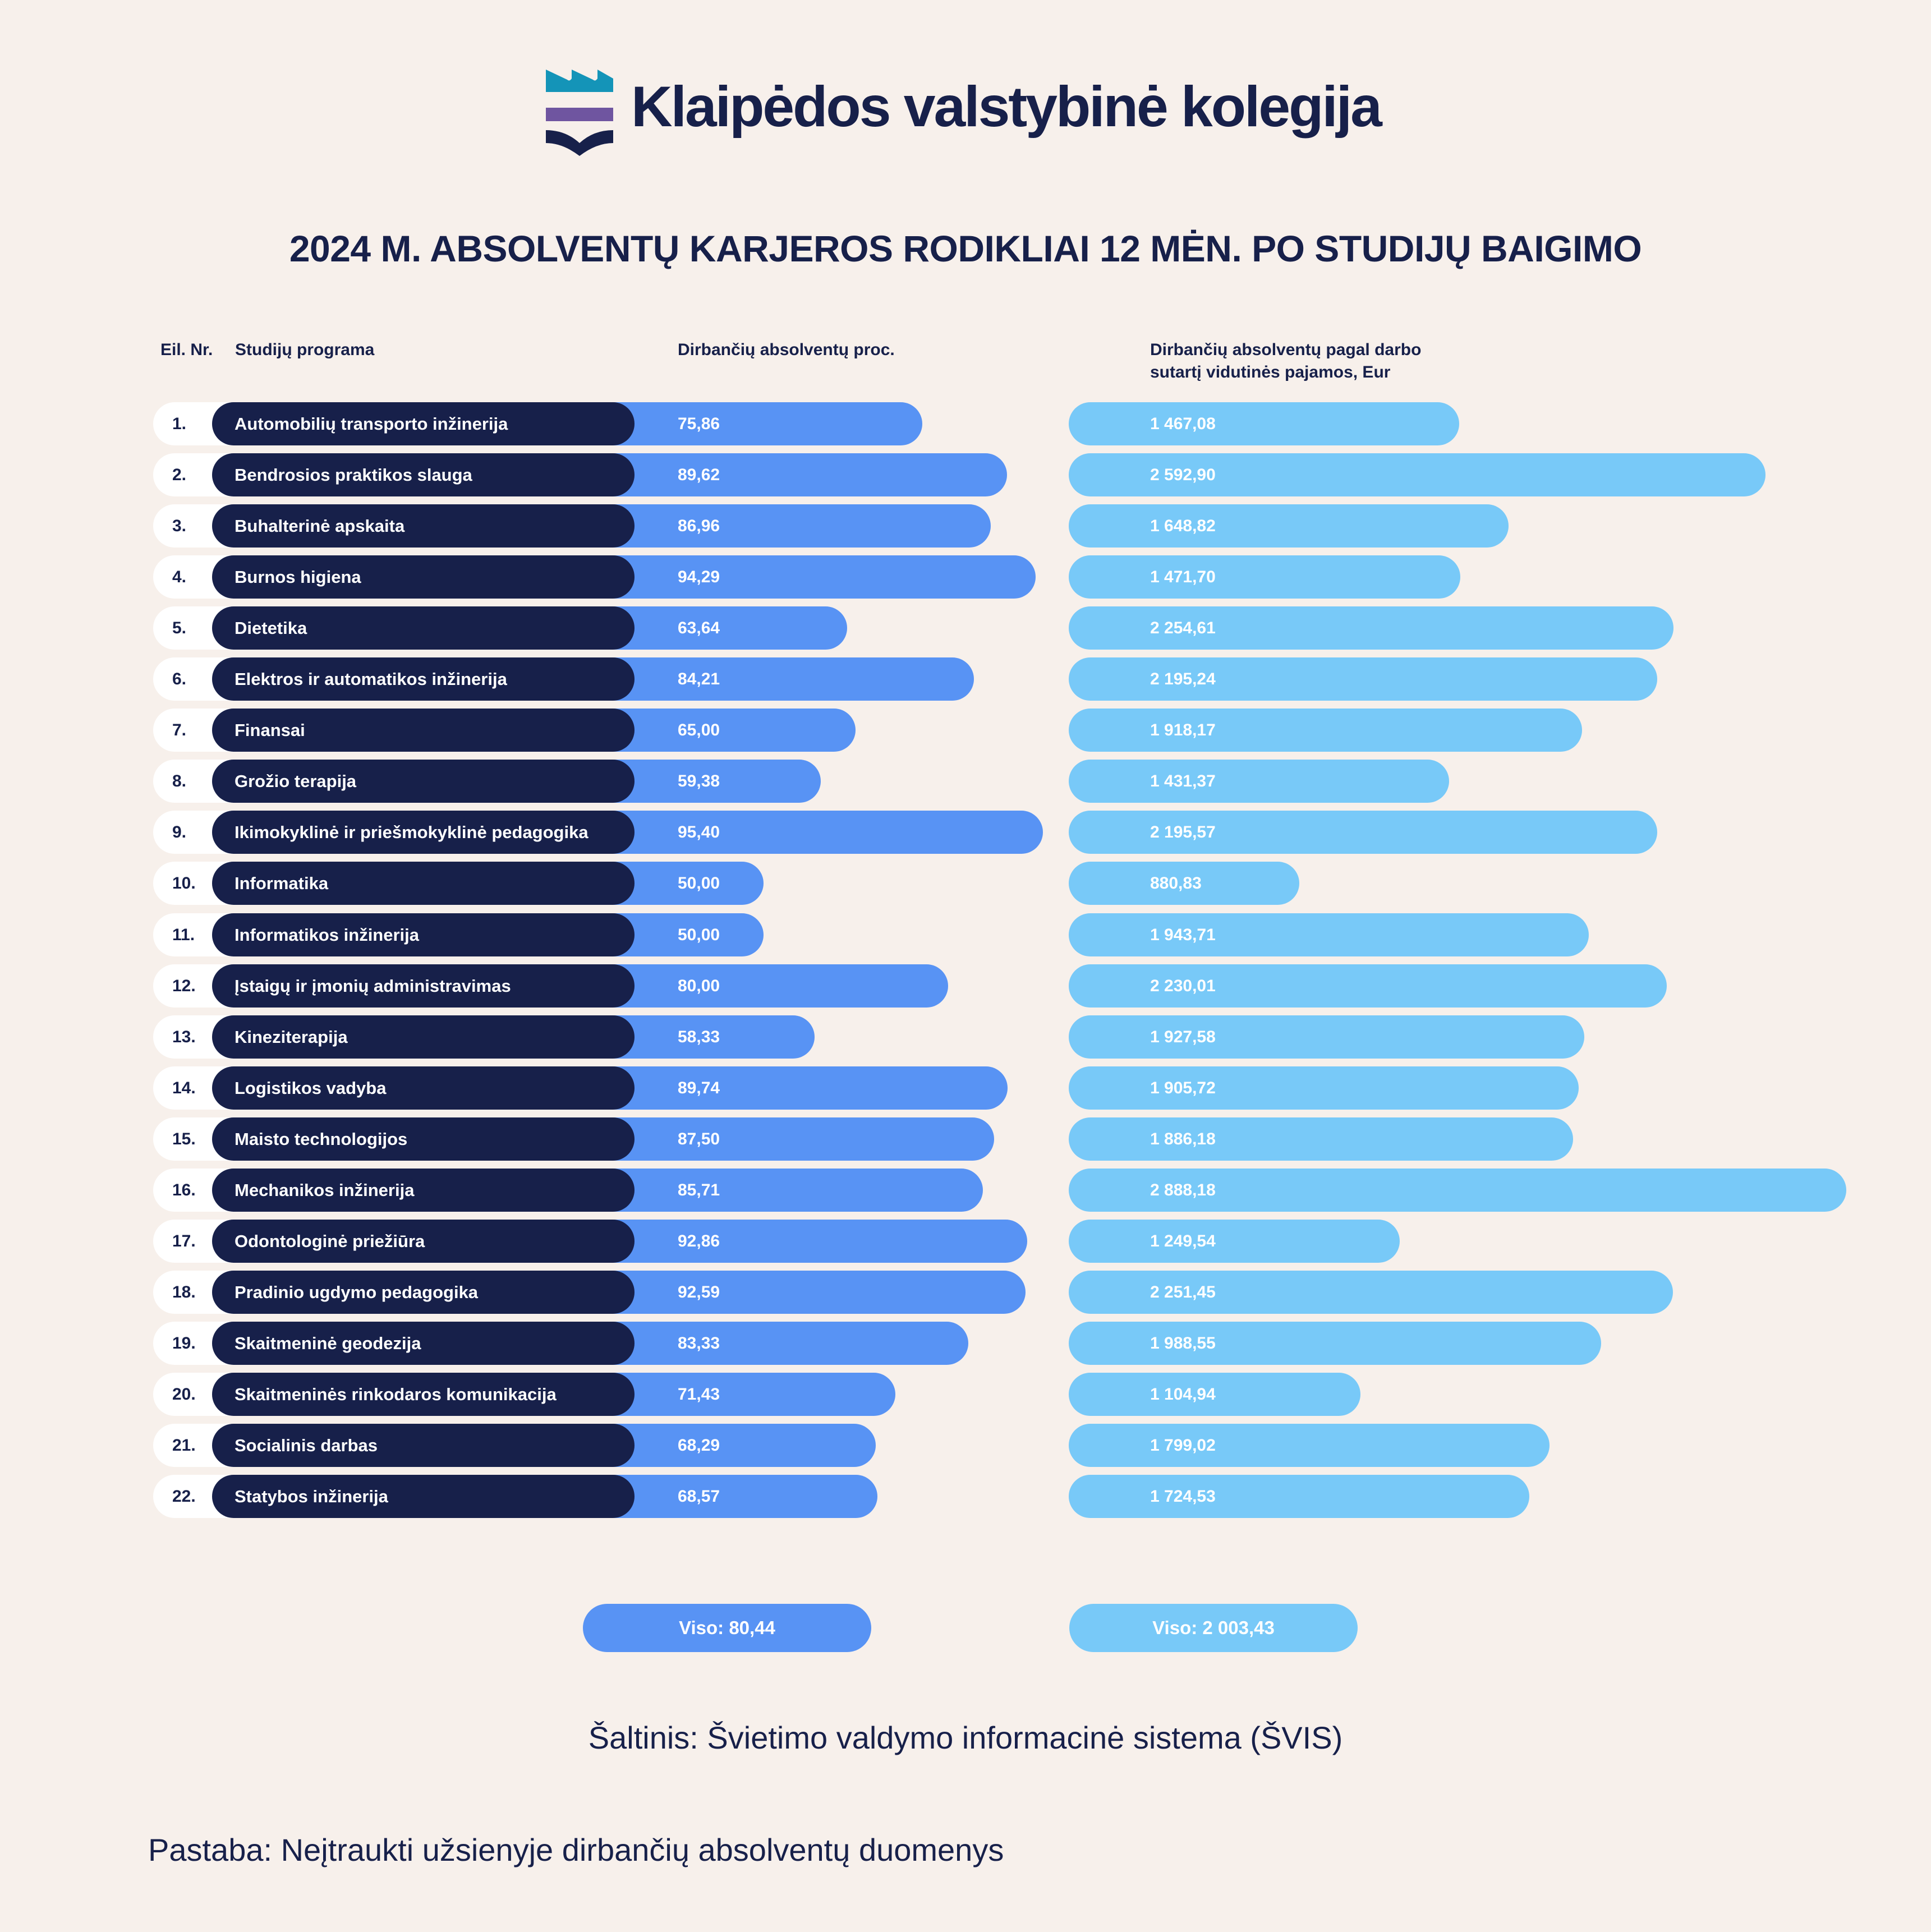  What do you see at coordinates (699, 833) in the screenshot?
I see `percent-value-label: 95,40` at bounding box center [699, 833].